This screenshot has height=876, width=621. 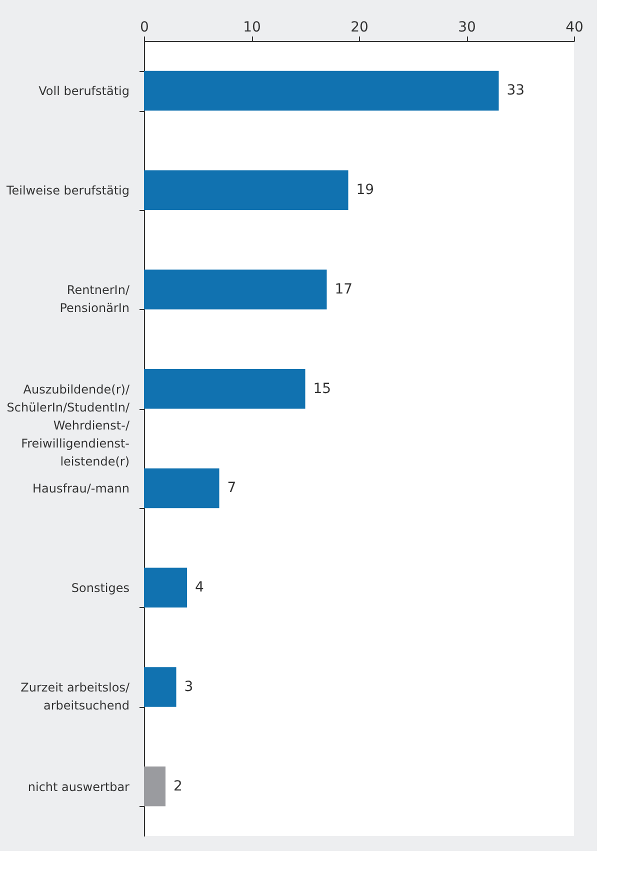 I want to click on data-label: 19, so click(x=365, y=190).